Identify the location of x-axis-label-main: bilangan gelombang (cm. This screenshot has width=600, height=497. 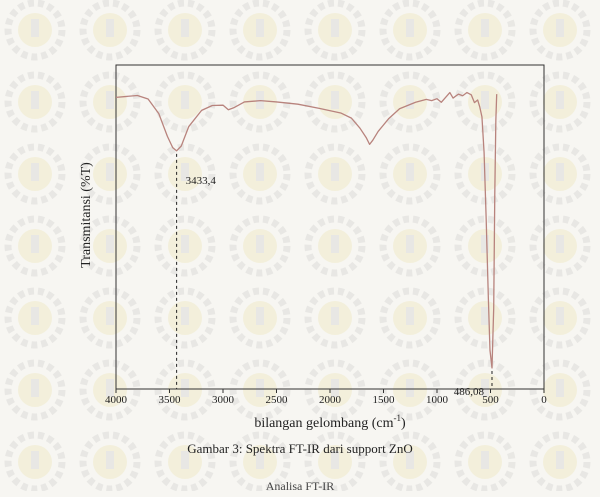
(323, 423).